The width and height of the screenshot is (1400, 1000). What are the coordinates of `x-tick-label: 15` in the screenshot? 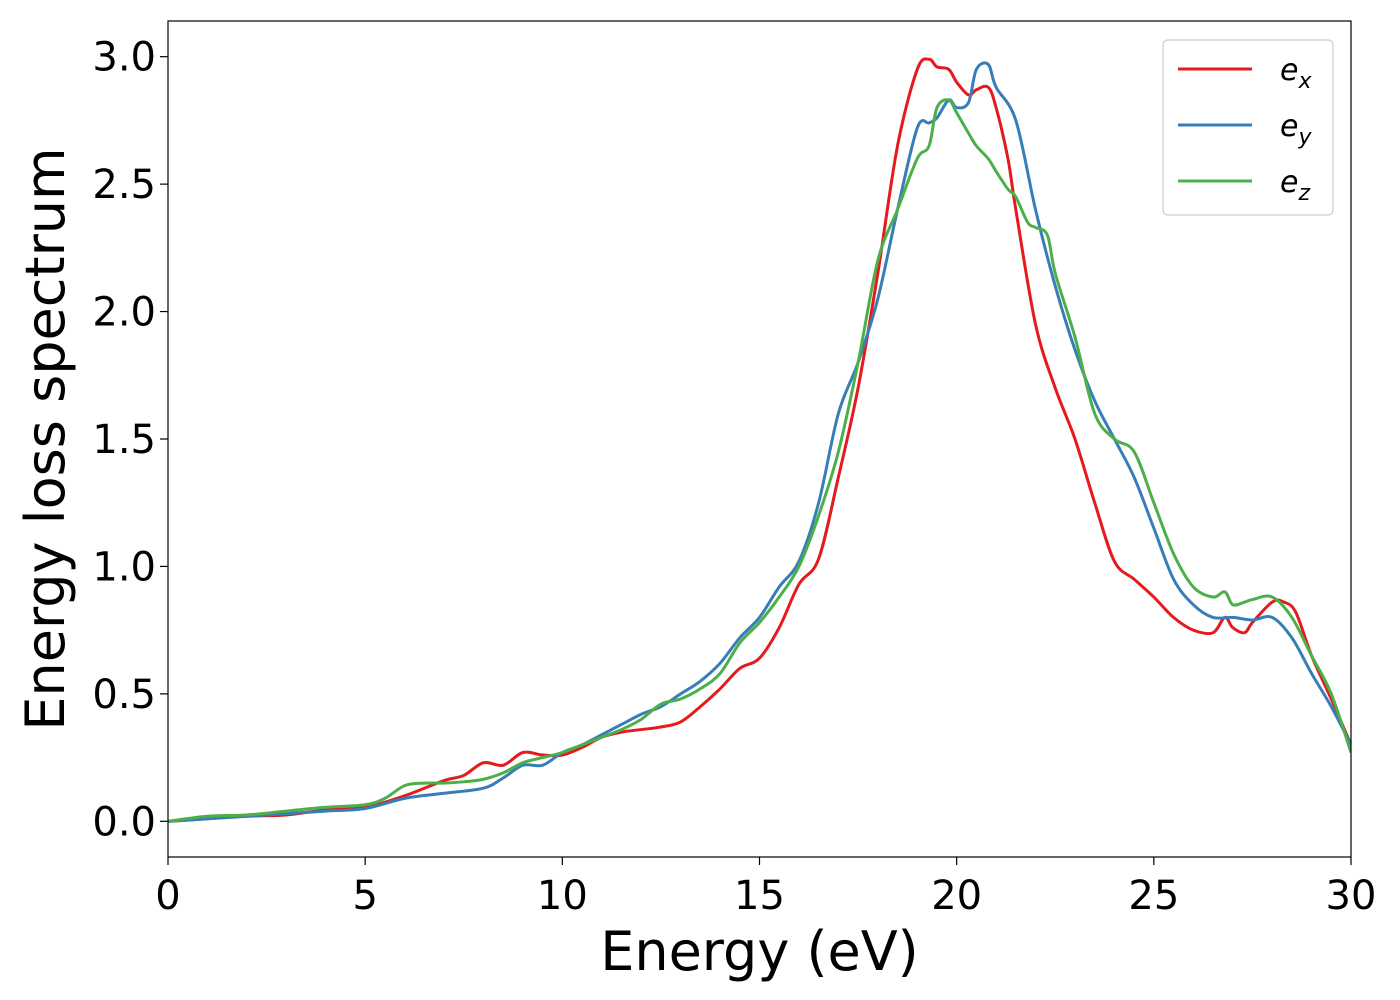 It's located at (759, 896).